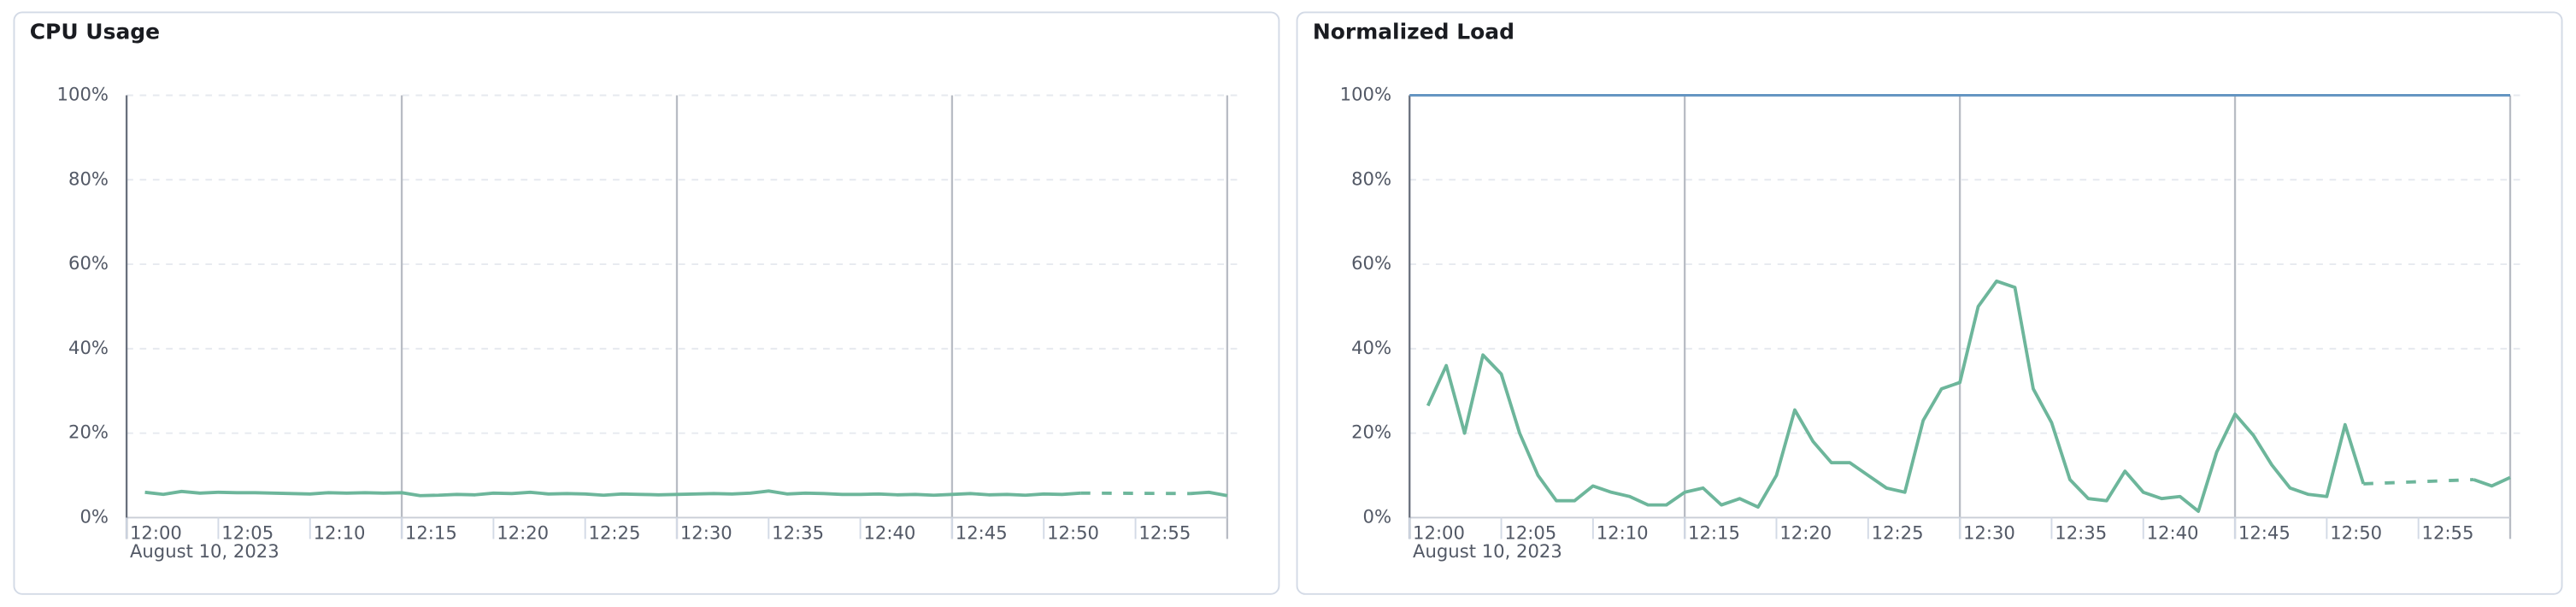 Image resolution: width=2576 pixels, height=607 pixels. What do you see at coordinates (1413, 31) in the screenshot?
I see `panel-title: Normalized Load` at bounding box center [1413, 31].